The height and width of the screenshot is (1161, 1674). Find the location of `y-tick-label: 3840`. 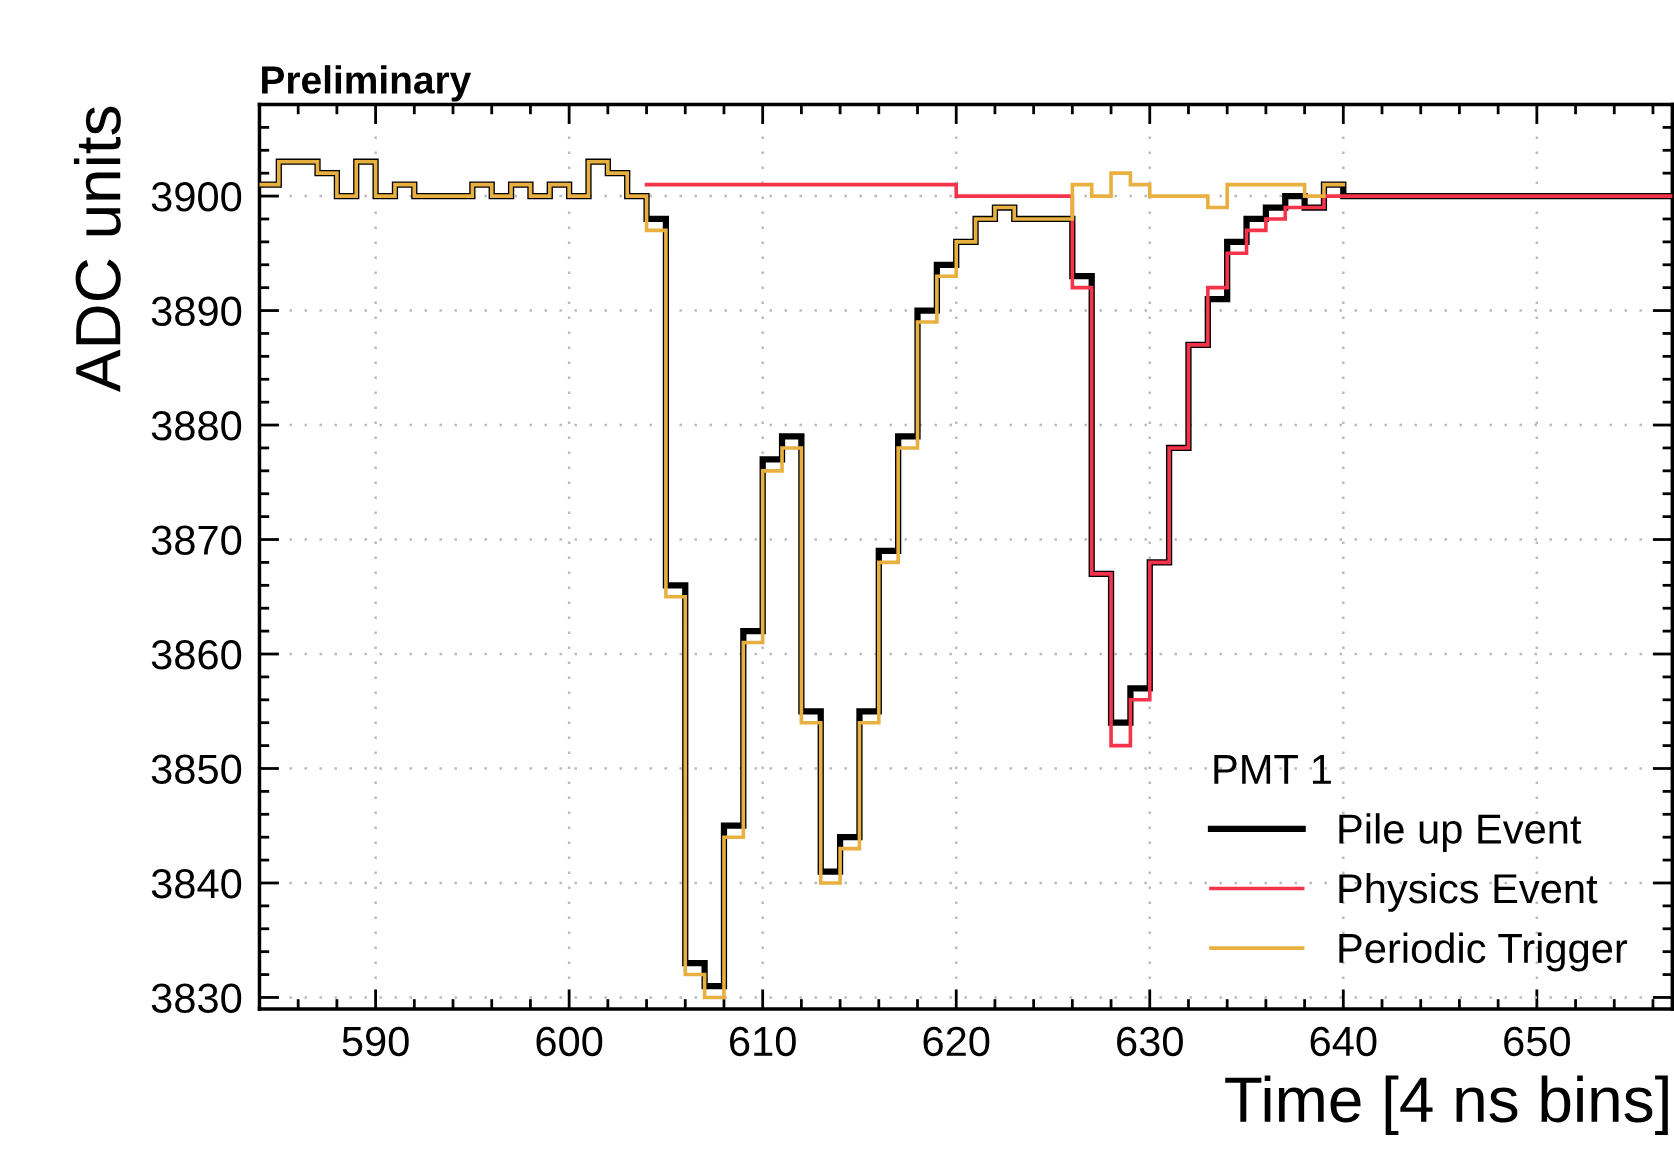

y-tick-label: 3840 is located at coordinates (196, 883).